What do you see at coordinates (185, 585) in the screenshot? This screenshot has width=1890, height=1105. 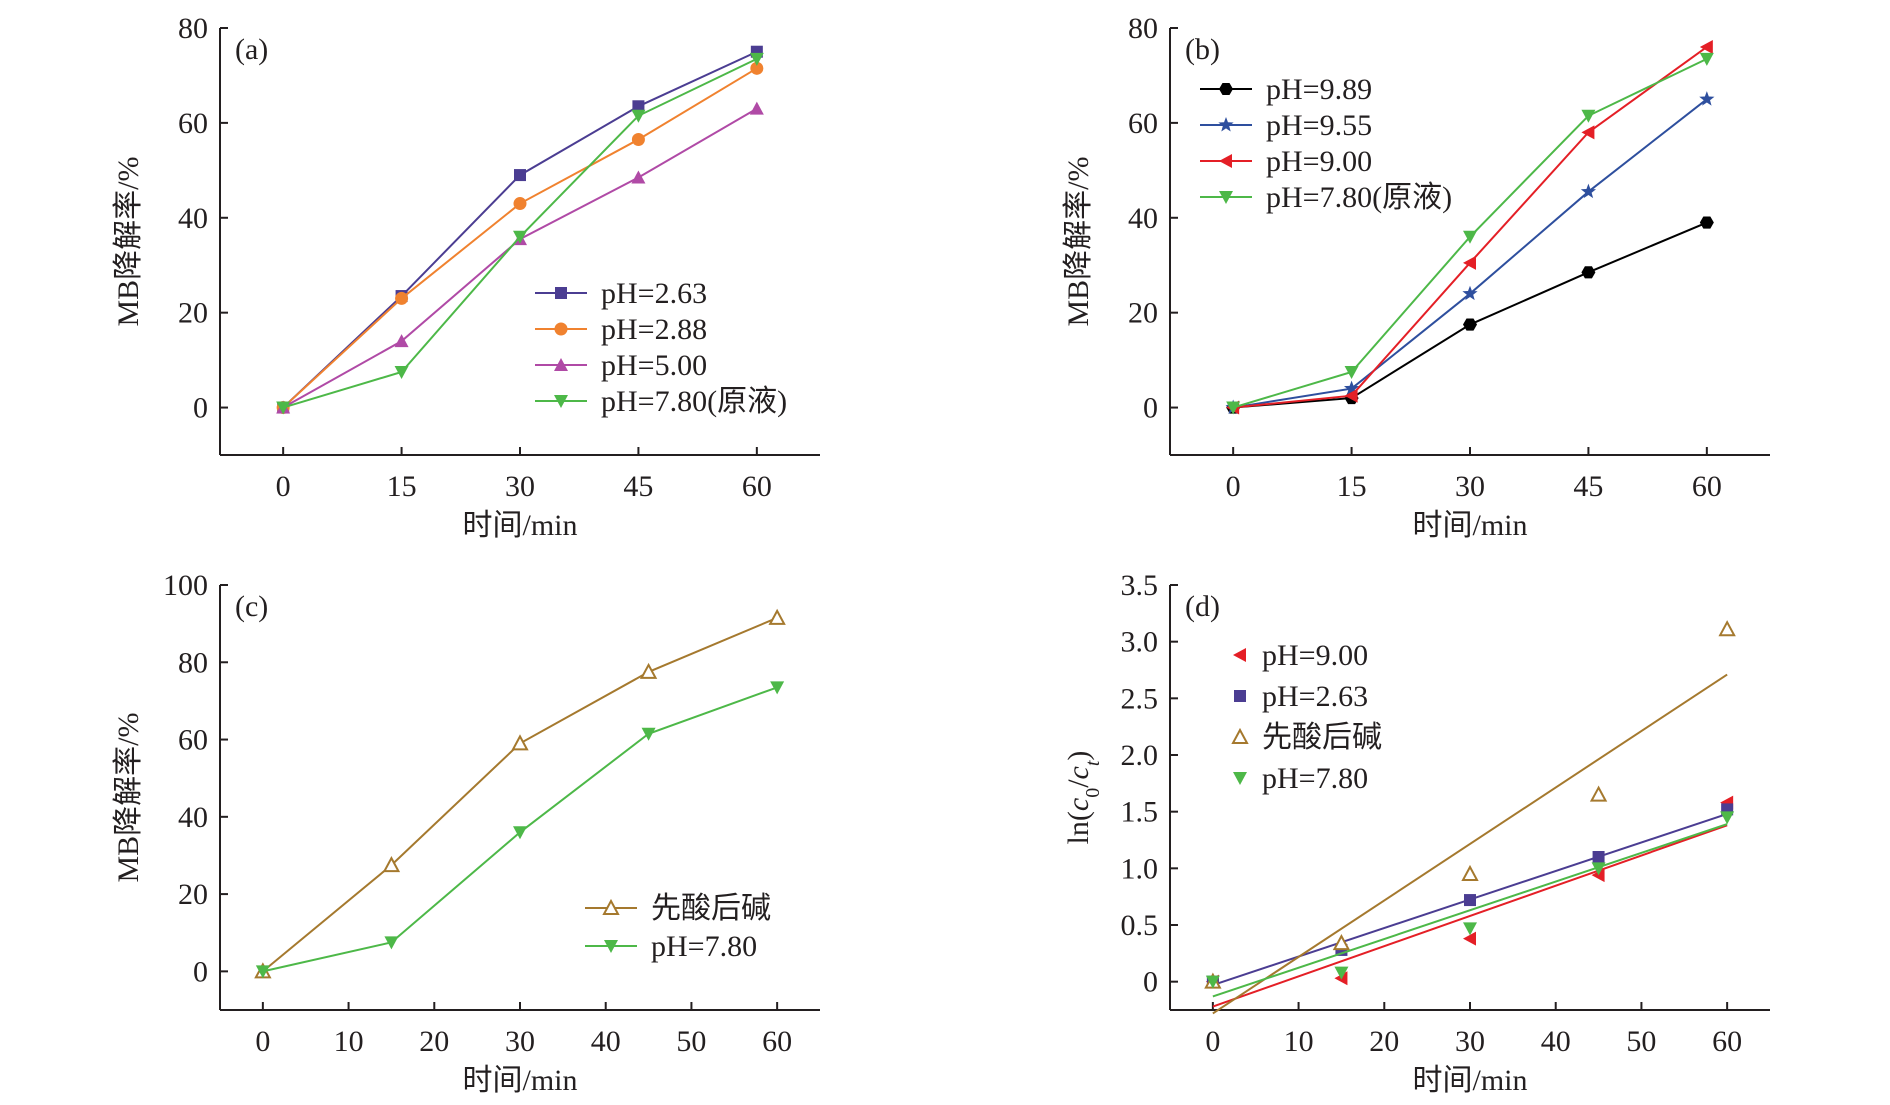 I see `y-tick-label: 100` at bounding box center [185, 585].